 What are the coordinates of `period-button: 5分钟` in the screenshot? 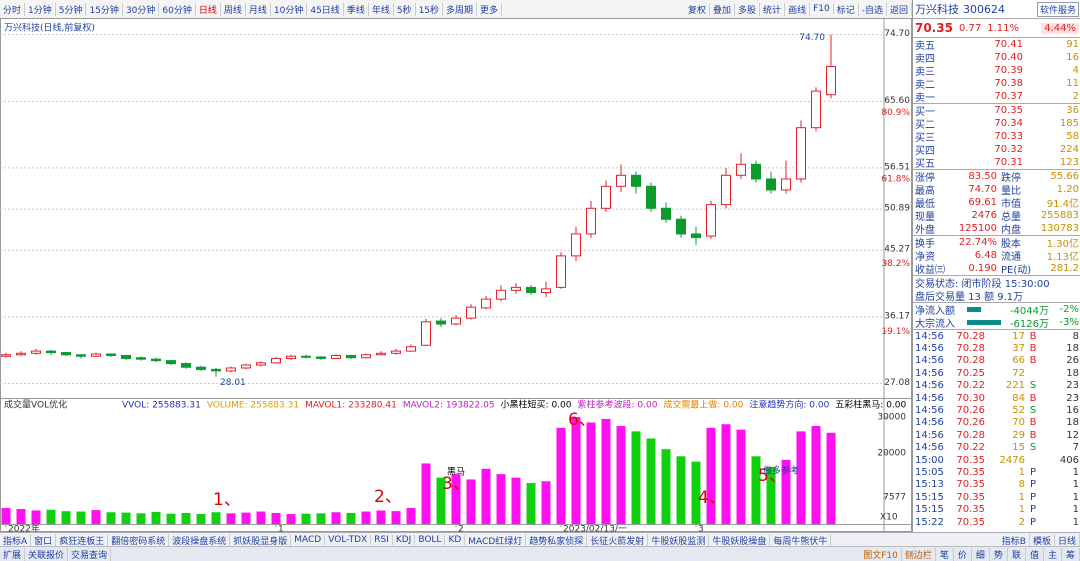 It's located at (71, 9).